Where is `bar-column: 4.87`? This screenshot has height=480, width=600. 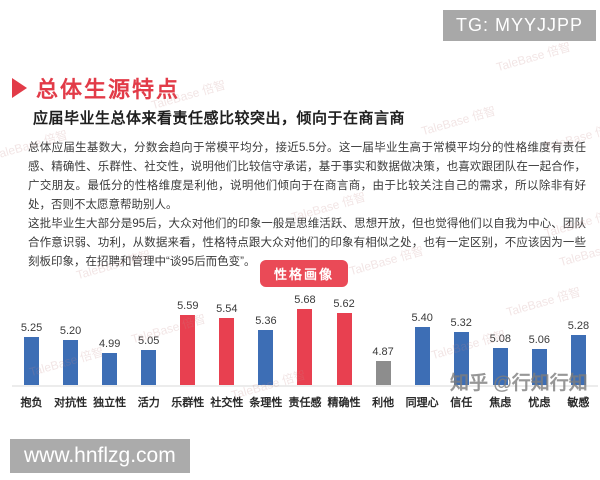
bar-column: 4.87 is located at coordinates (383, 365).